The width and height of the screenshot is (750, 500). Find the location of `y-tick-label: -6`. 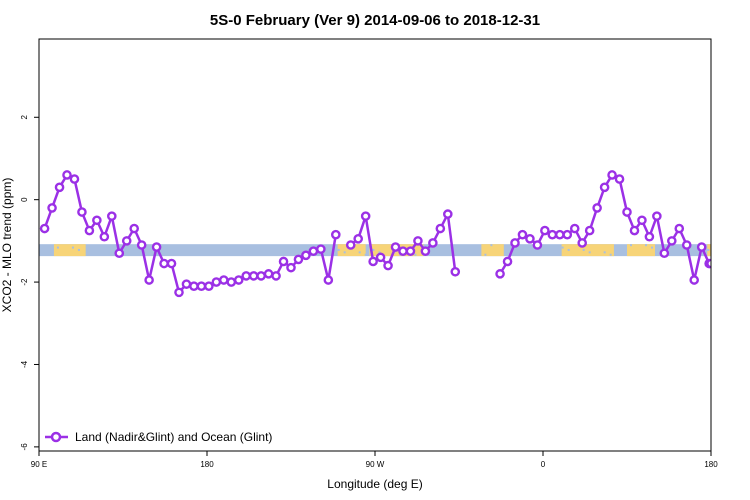

y-tick-label: -6 is located at coordinates (24, 447).